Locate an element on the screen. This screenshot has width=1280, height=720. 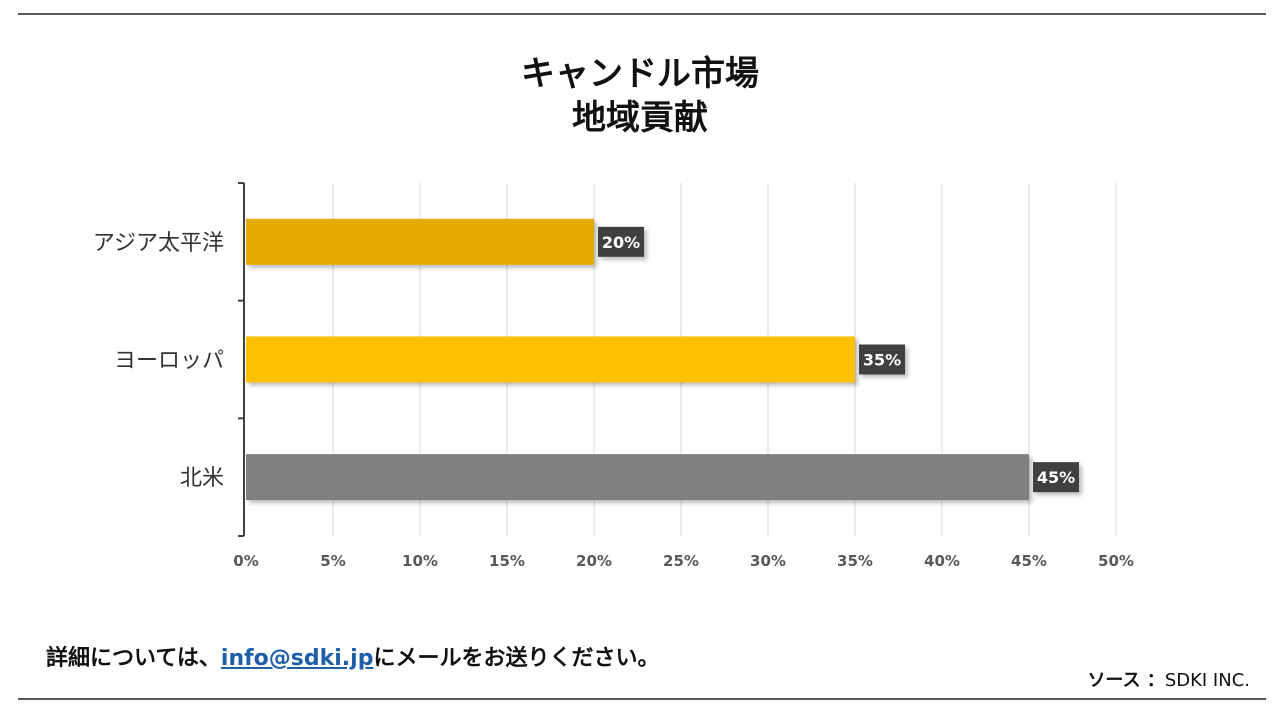
x-tick-label: 0% is located at coordinates (245, 561).